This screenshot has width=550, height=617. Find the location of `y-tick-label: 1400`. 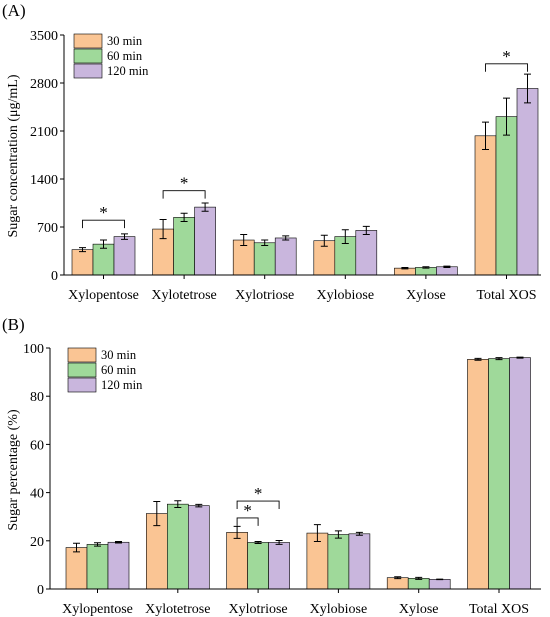

y-tick-label: 1400 is located at coordinates (44, 180).